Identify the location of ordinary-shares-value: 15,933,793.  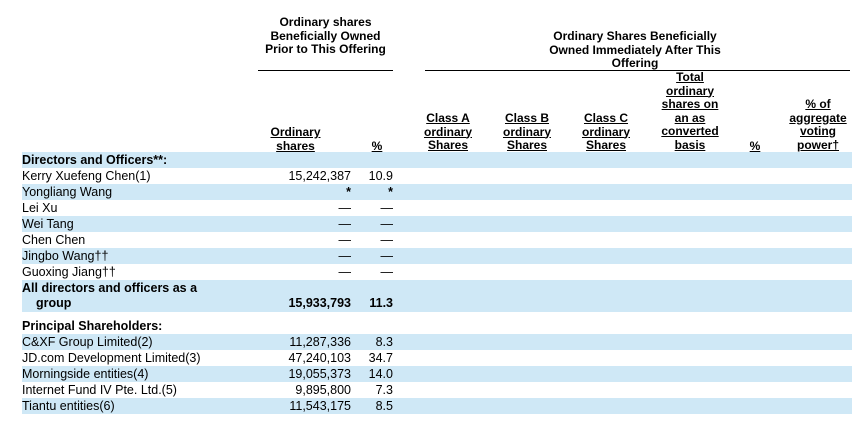
(319, 303).